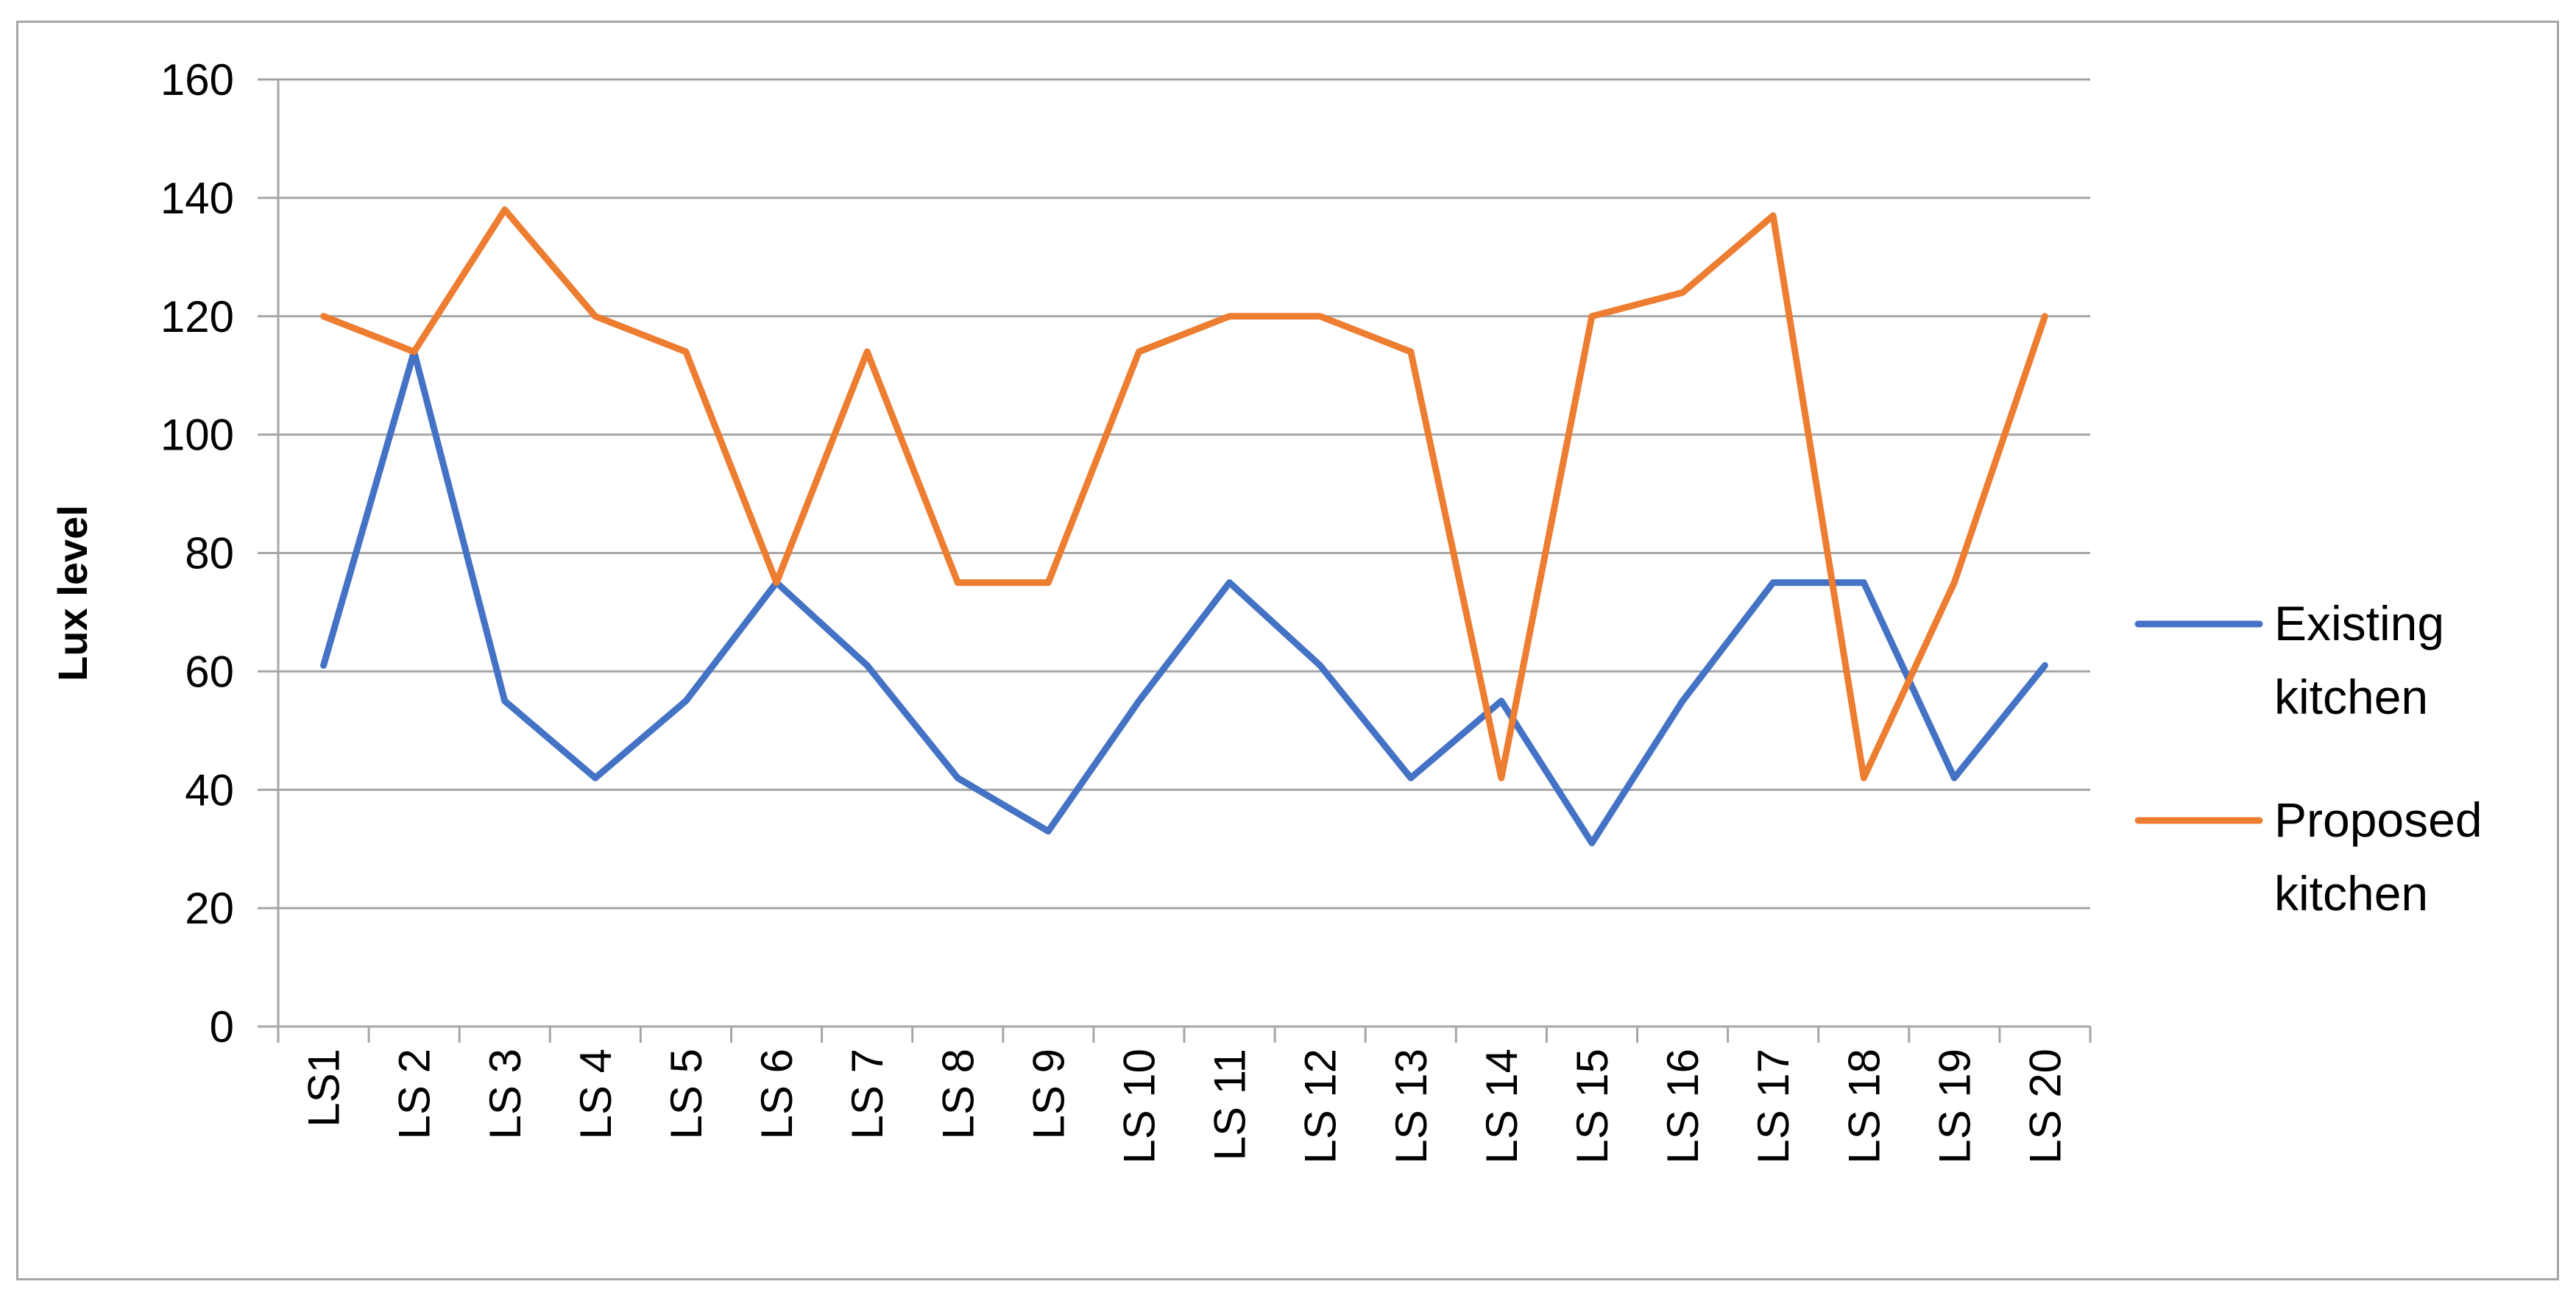  I want to click on x-tick-label: LS 18, so click(1864, 1106).